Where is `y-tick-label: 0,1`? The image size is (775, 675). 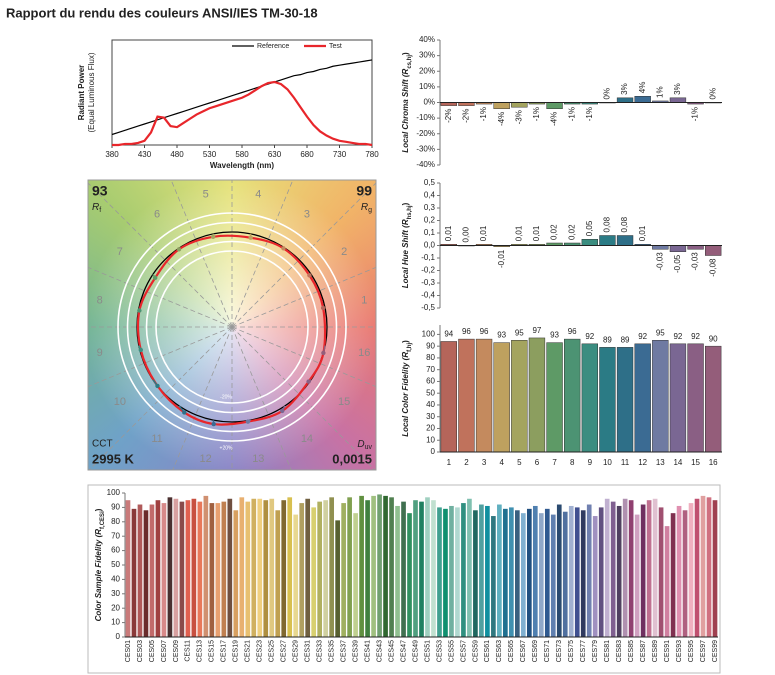
y-tick-label: 0,1 is located at coordinates (430, 232).